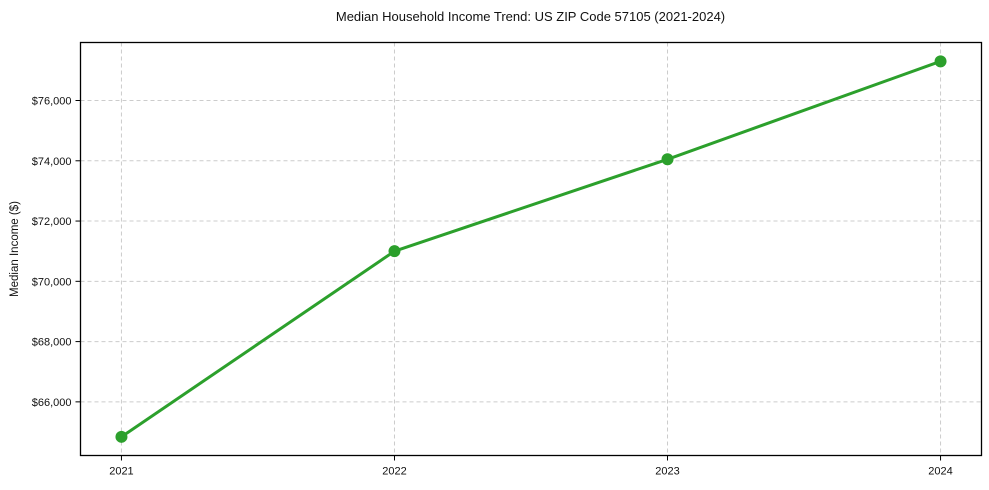  I want to click on data-point-2023, so click(667, 159).